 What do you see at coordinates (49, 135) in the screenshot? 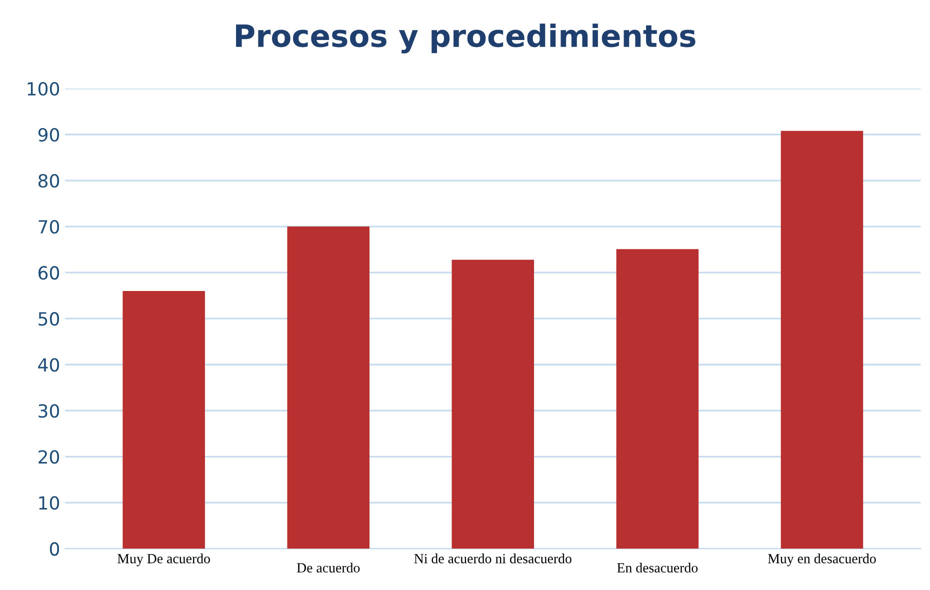
I see `y-tick-label: 90` at bounding box center [49, 135].